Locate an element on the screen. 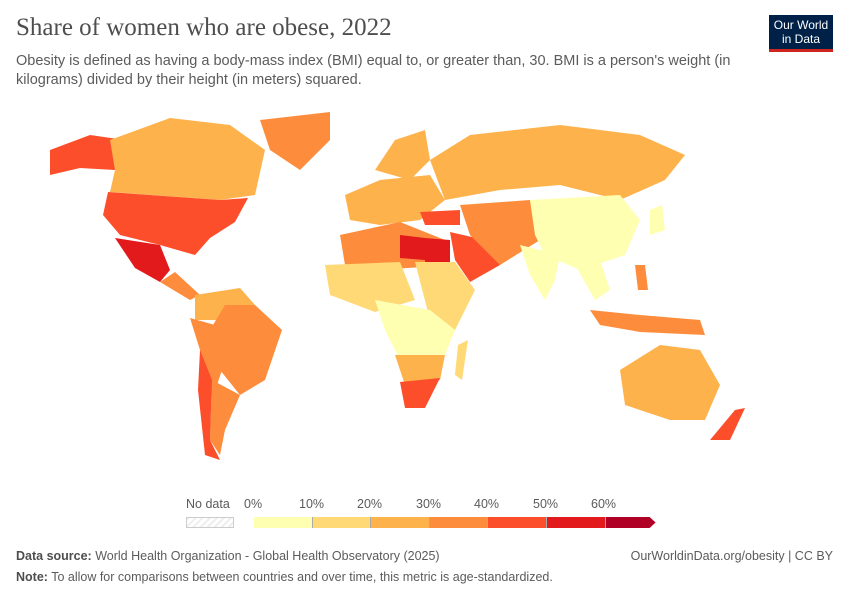 This screenshot has width=850, height=600. region-turkey is located at coordinates (440, 217).